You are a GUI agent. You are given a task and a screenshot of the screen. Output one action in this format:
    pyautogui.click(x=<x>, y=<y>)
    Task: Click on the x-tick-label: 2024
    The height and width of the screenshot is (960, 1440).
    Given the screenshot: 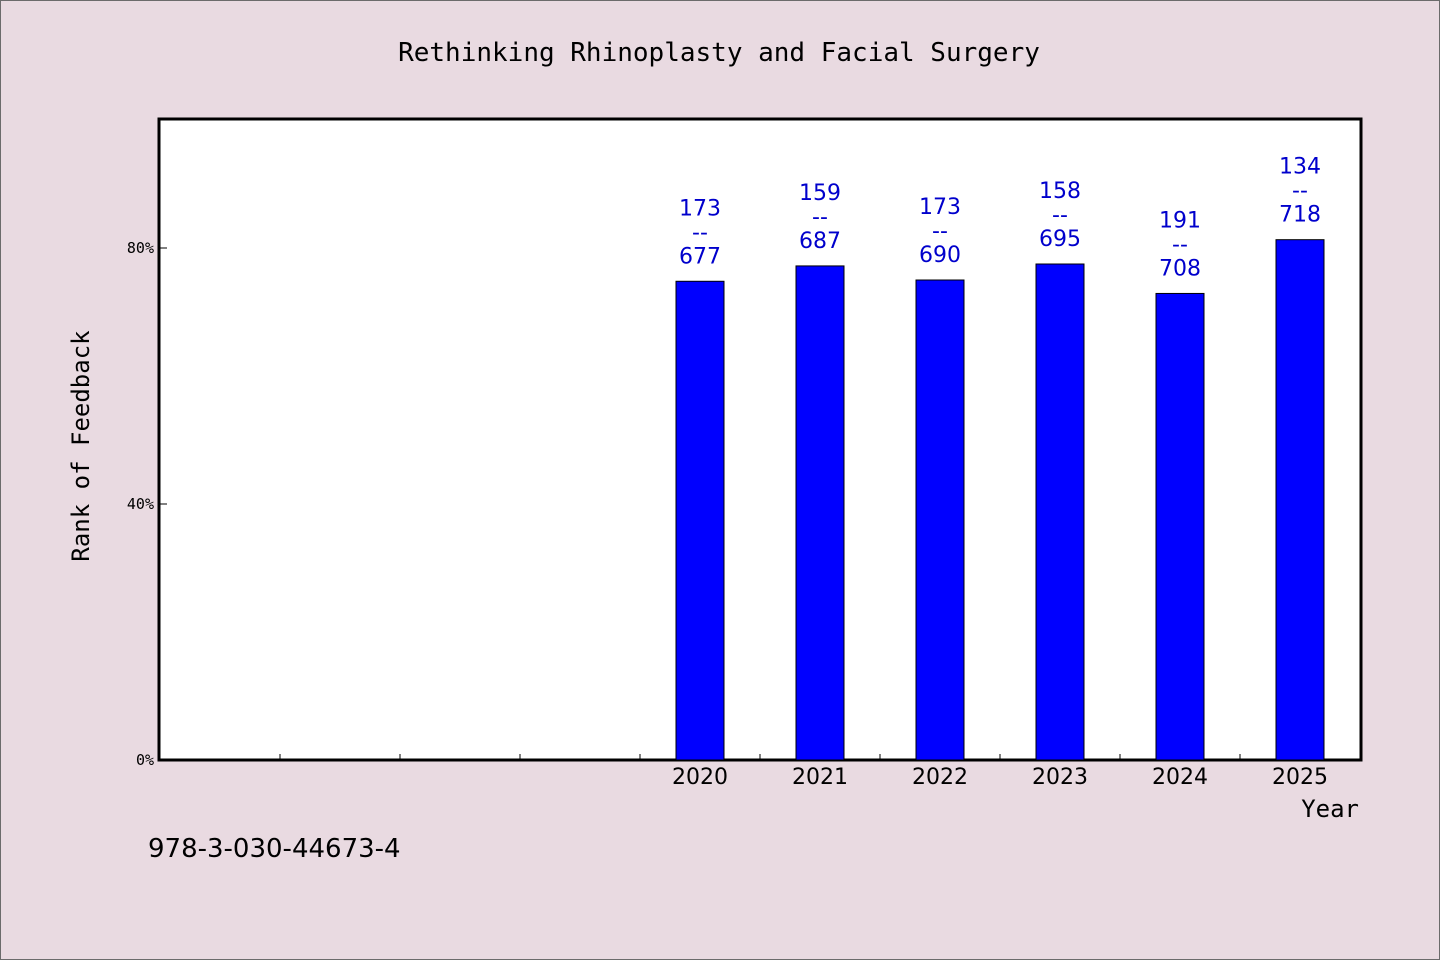 What is the action you would take?
    pyautogui.click(x=1180, y=777)
    